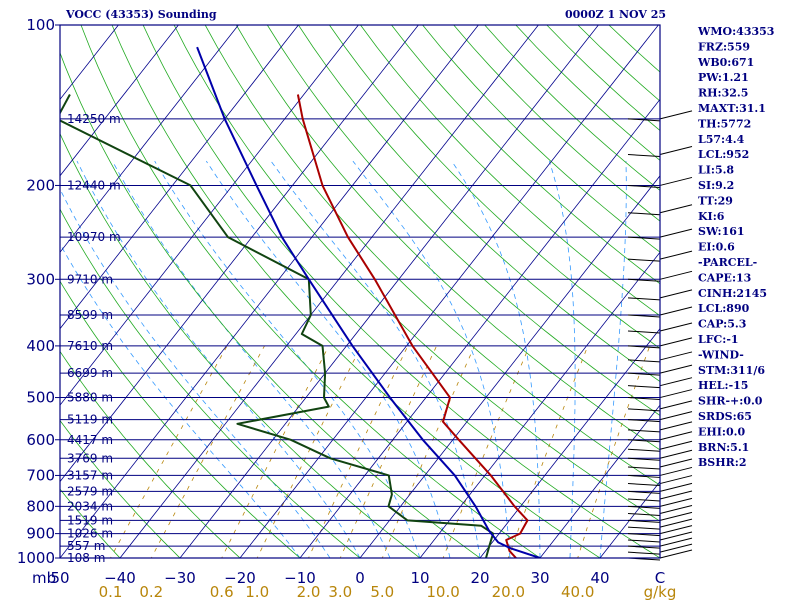 The image size is (800, 600). What do you see at coordinates (442, 591) in the screenshot?
I see `mixing-ratio-label: 10.0` at bounding box center [442, 591].